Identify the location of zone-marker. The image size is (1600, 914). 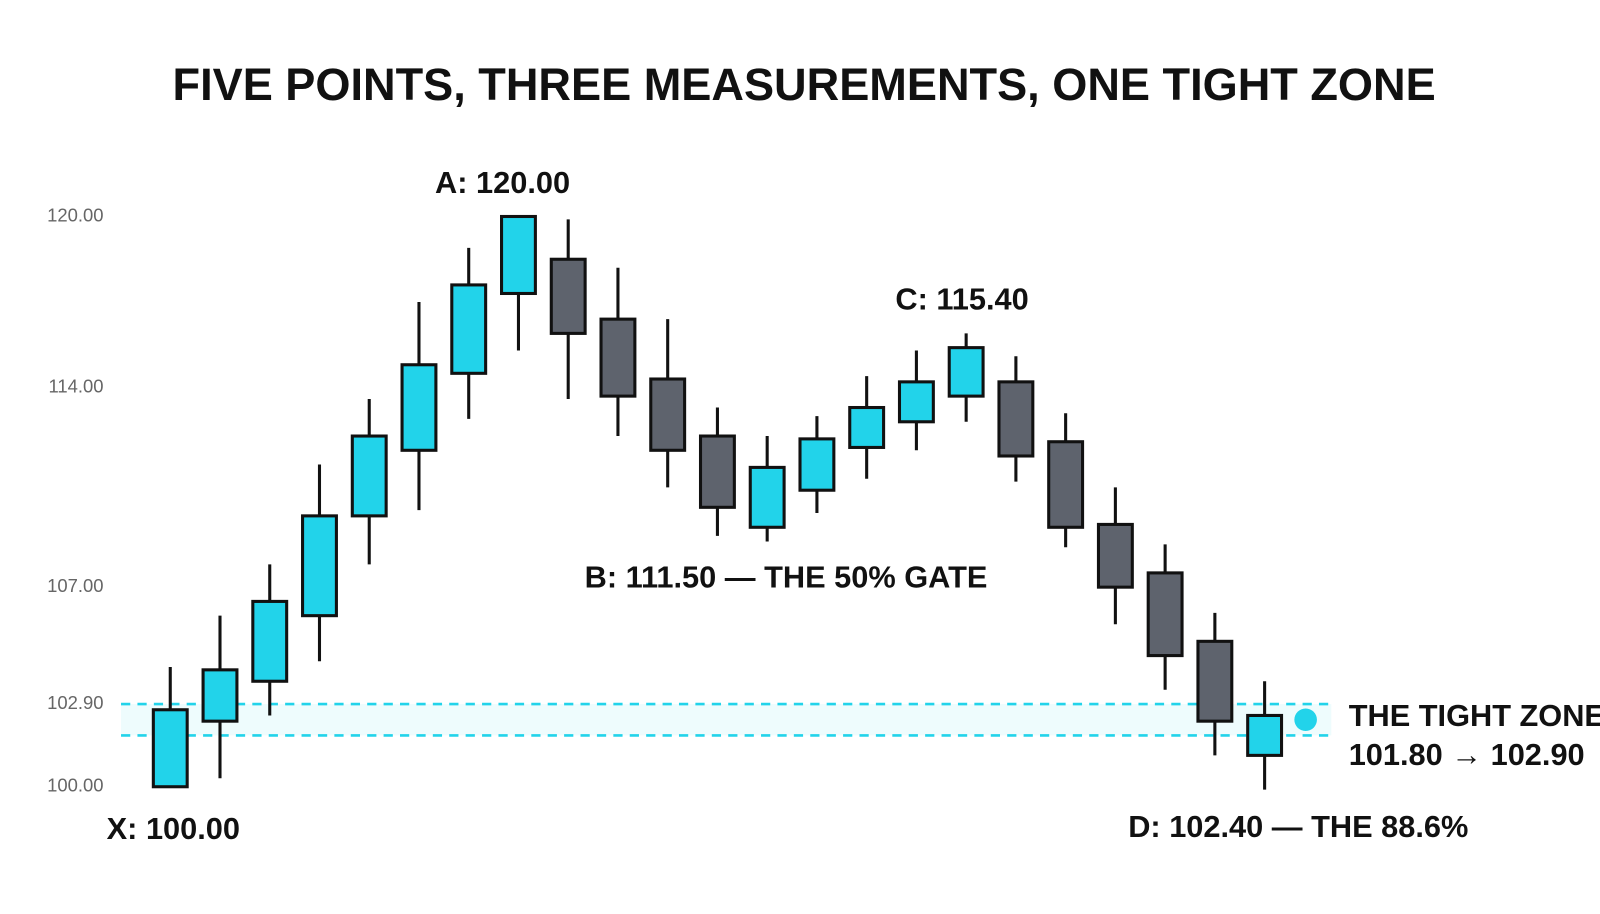
(1305, 720).